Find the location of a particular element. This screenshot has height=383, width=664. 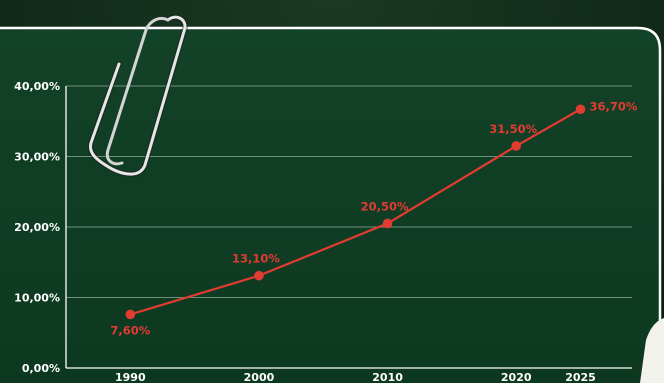

y-tick-label: 30,00% is located at coordinates (37, 157).